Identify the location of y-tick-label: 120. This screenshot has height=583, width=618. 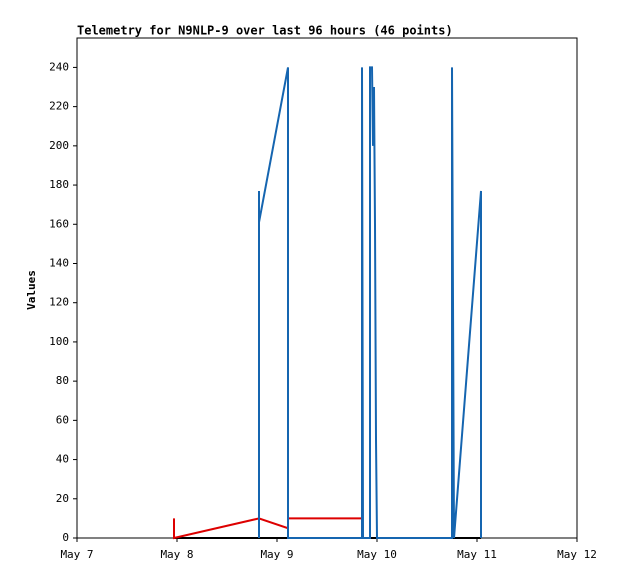
(59, 302).